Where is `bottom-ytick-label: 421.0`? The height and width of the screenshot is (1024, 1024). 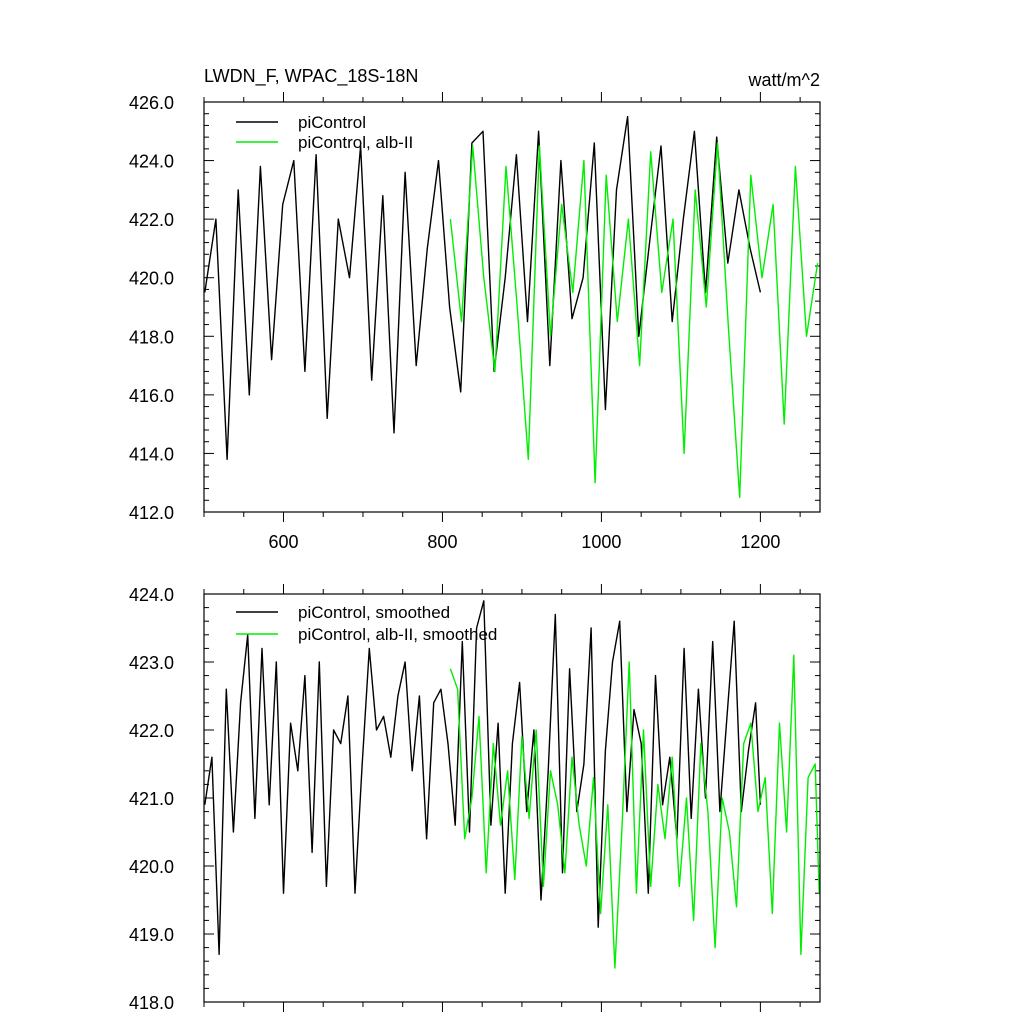 bottom-ytick-label: 421.0 is located at coordinates (151, 799).